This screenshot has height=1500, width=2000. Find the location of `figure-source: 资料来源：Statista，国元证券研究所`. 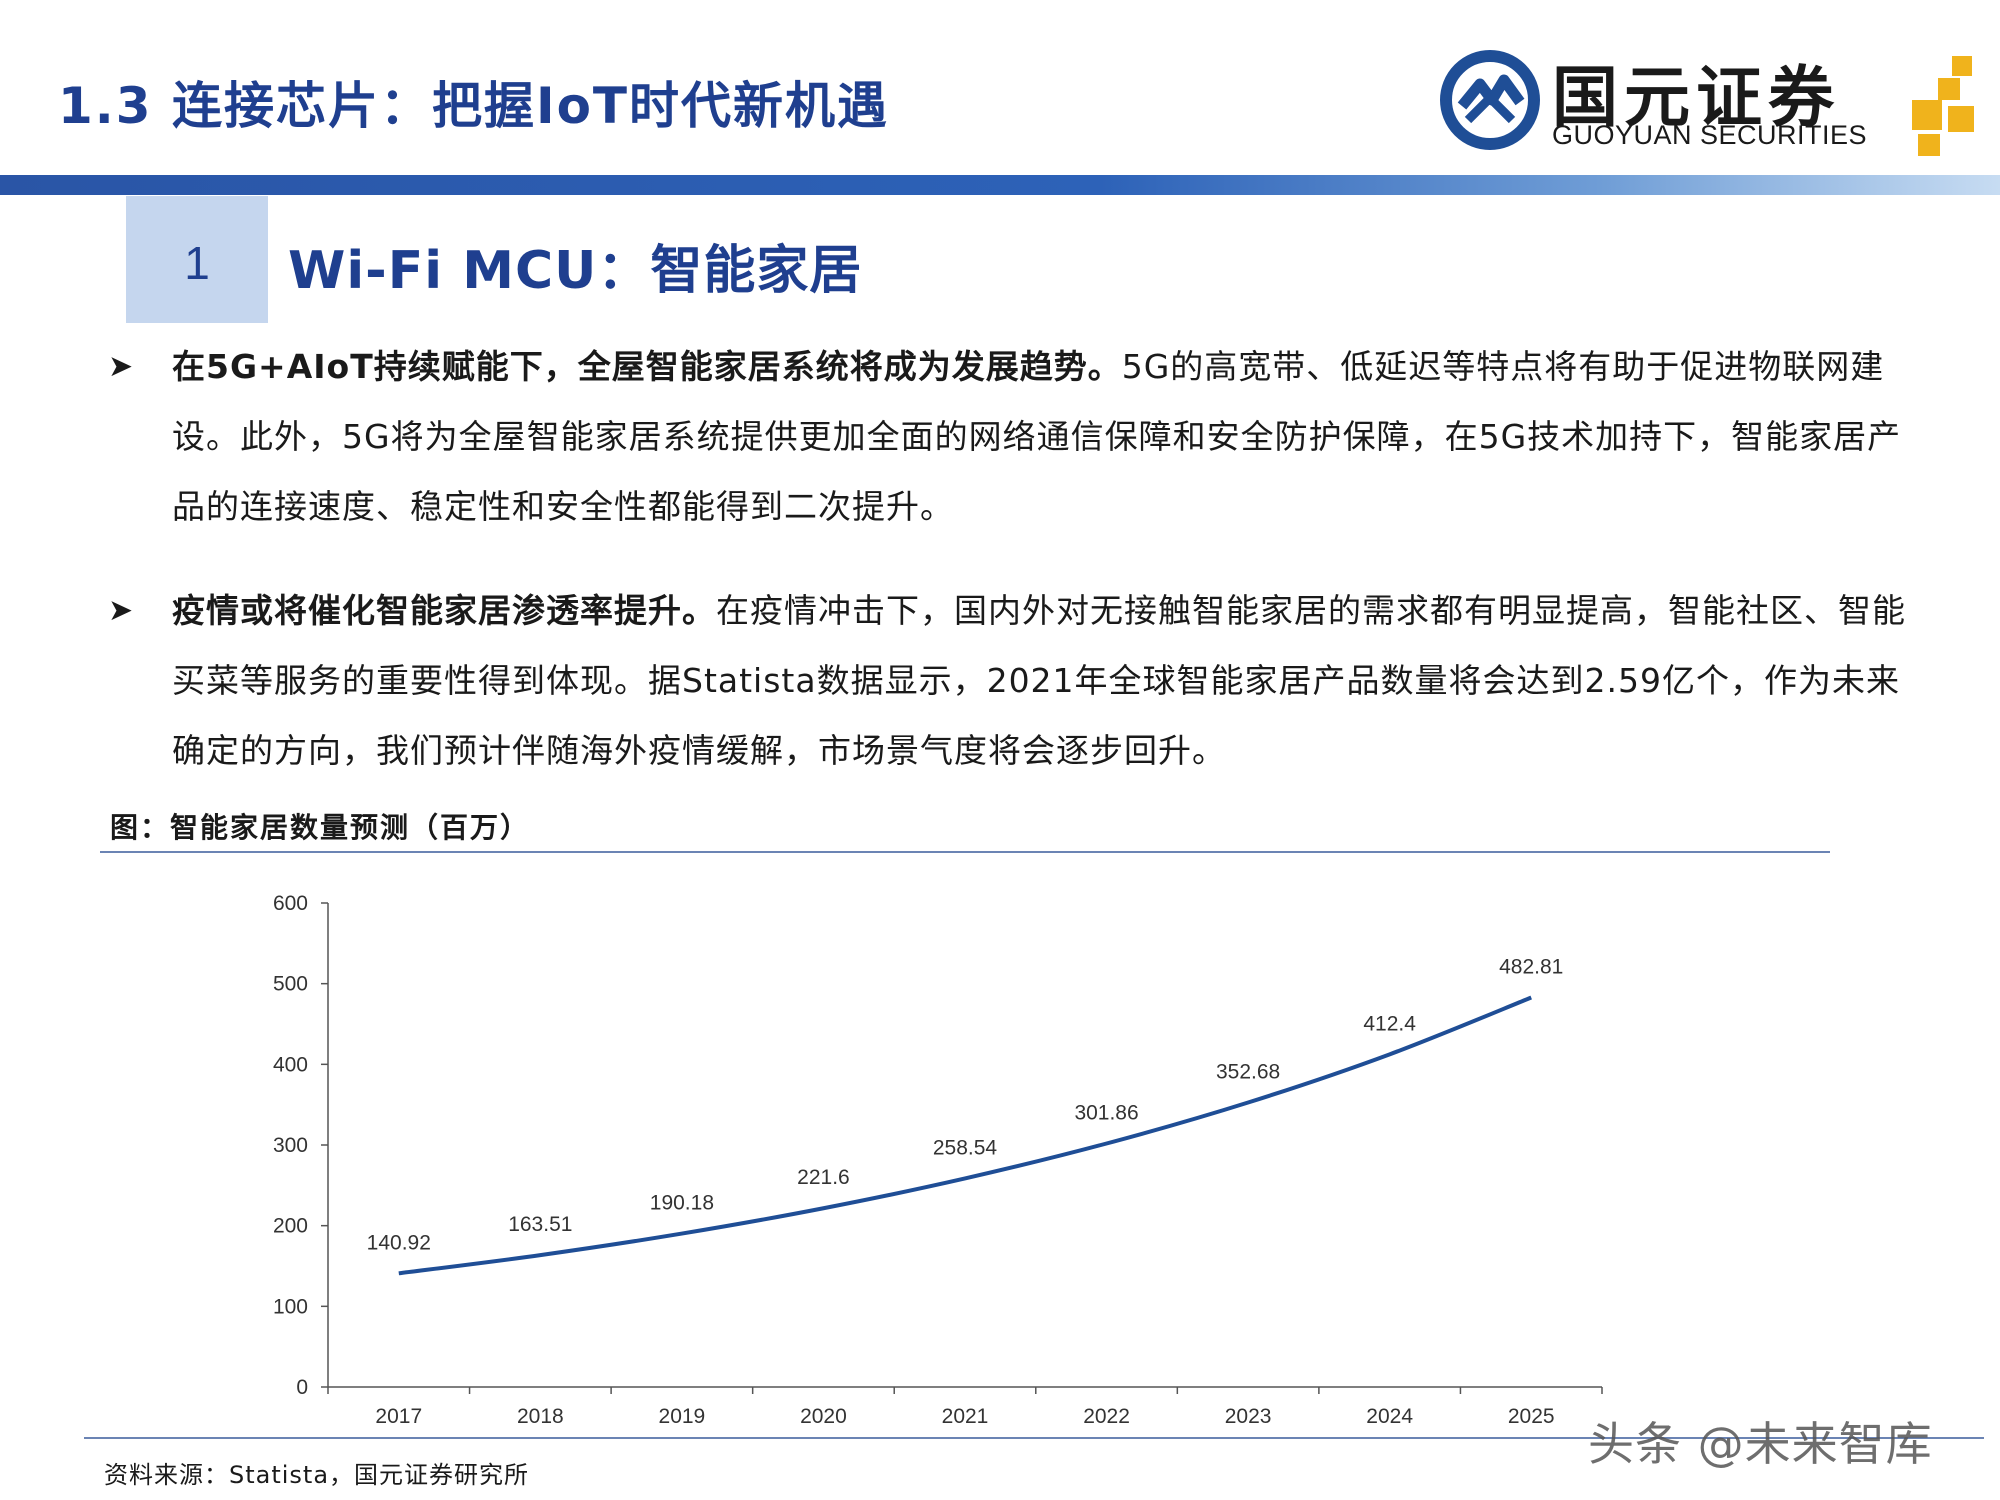

figure-source: 资料来源：Statista，国元证券研究所 is located at coordinates (317, 1475).